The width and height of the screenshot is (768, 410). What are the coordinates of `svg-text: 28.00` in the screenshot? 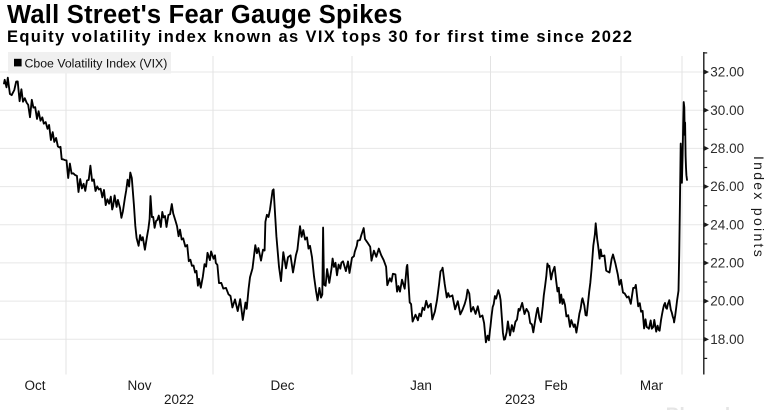 It's located at (727, 148).